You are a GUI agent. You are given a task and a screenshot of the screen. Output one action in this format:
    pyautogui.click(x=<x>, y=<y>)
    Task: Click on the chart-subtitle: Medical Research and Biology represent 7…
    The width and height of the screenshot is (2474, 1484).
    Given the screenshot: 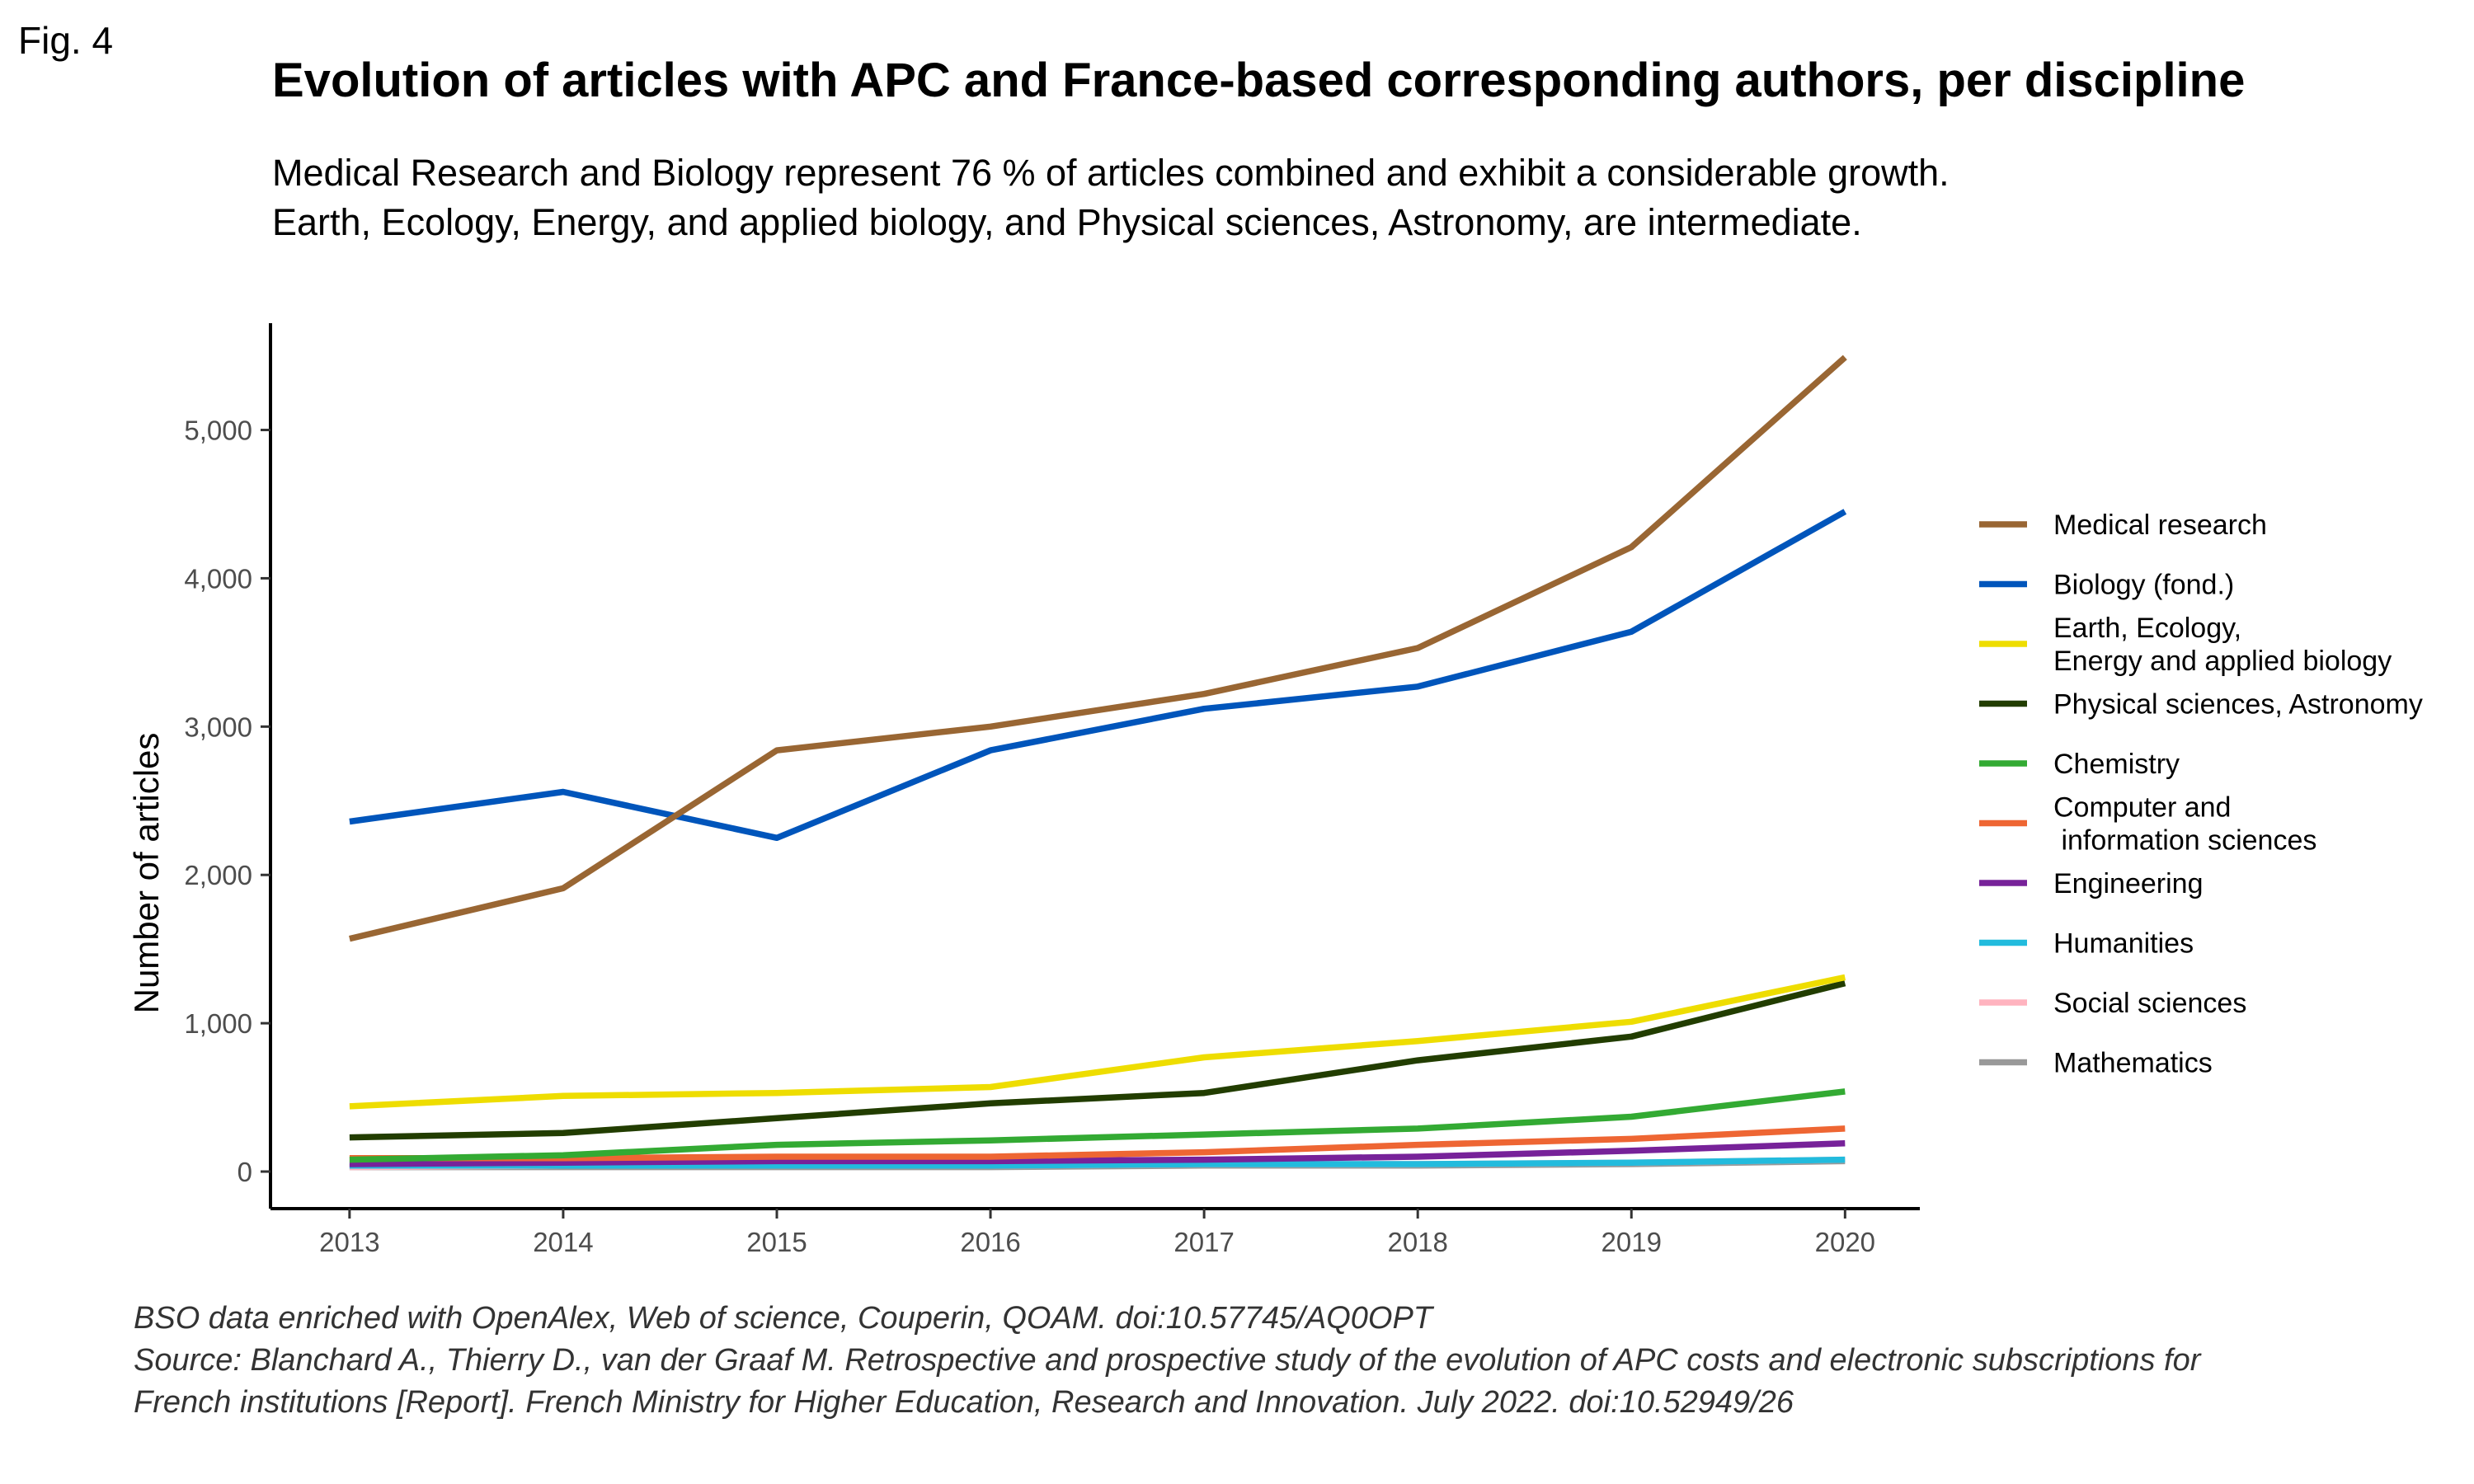 What is the action you would take?
    pyautogui.click(x=1111, y=197)
    